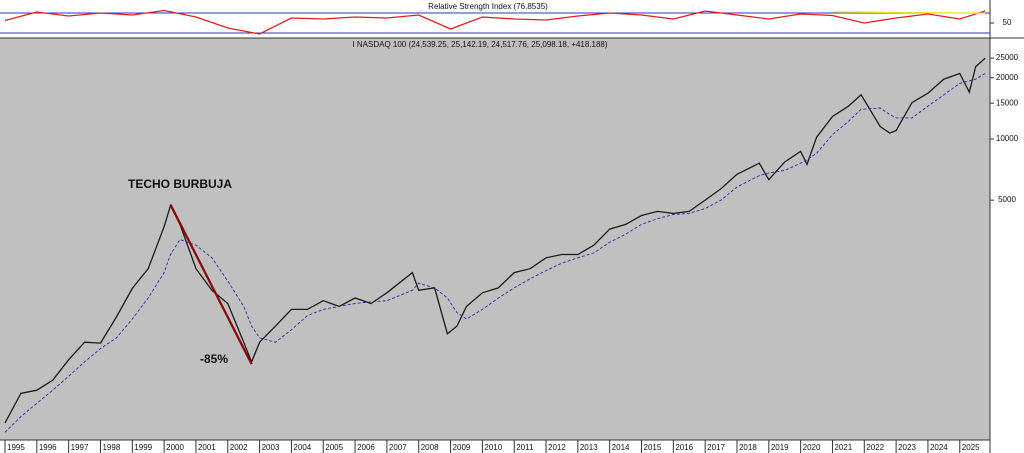 This screenshot has width=1024, height=453. What do you see at coordinates (334, 447) in the screenshot?
I see `x-tick-label: 2005` at bounding box center [334, 447].